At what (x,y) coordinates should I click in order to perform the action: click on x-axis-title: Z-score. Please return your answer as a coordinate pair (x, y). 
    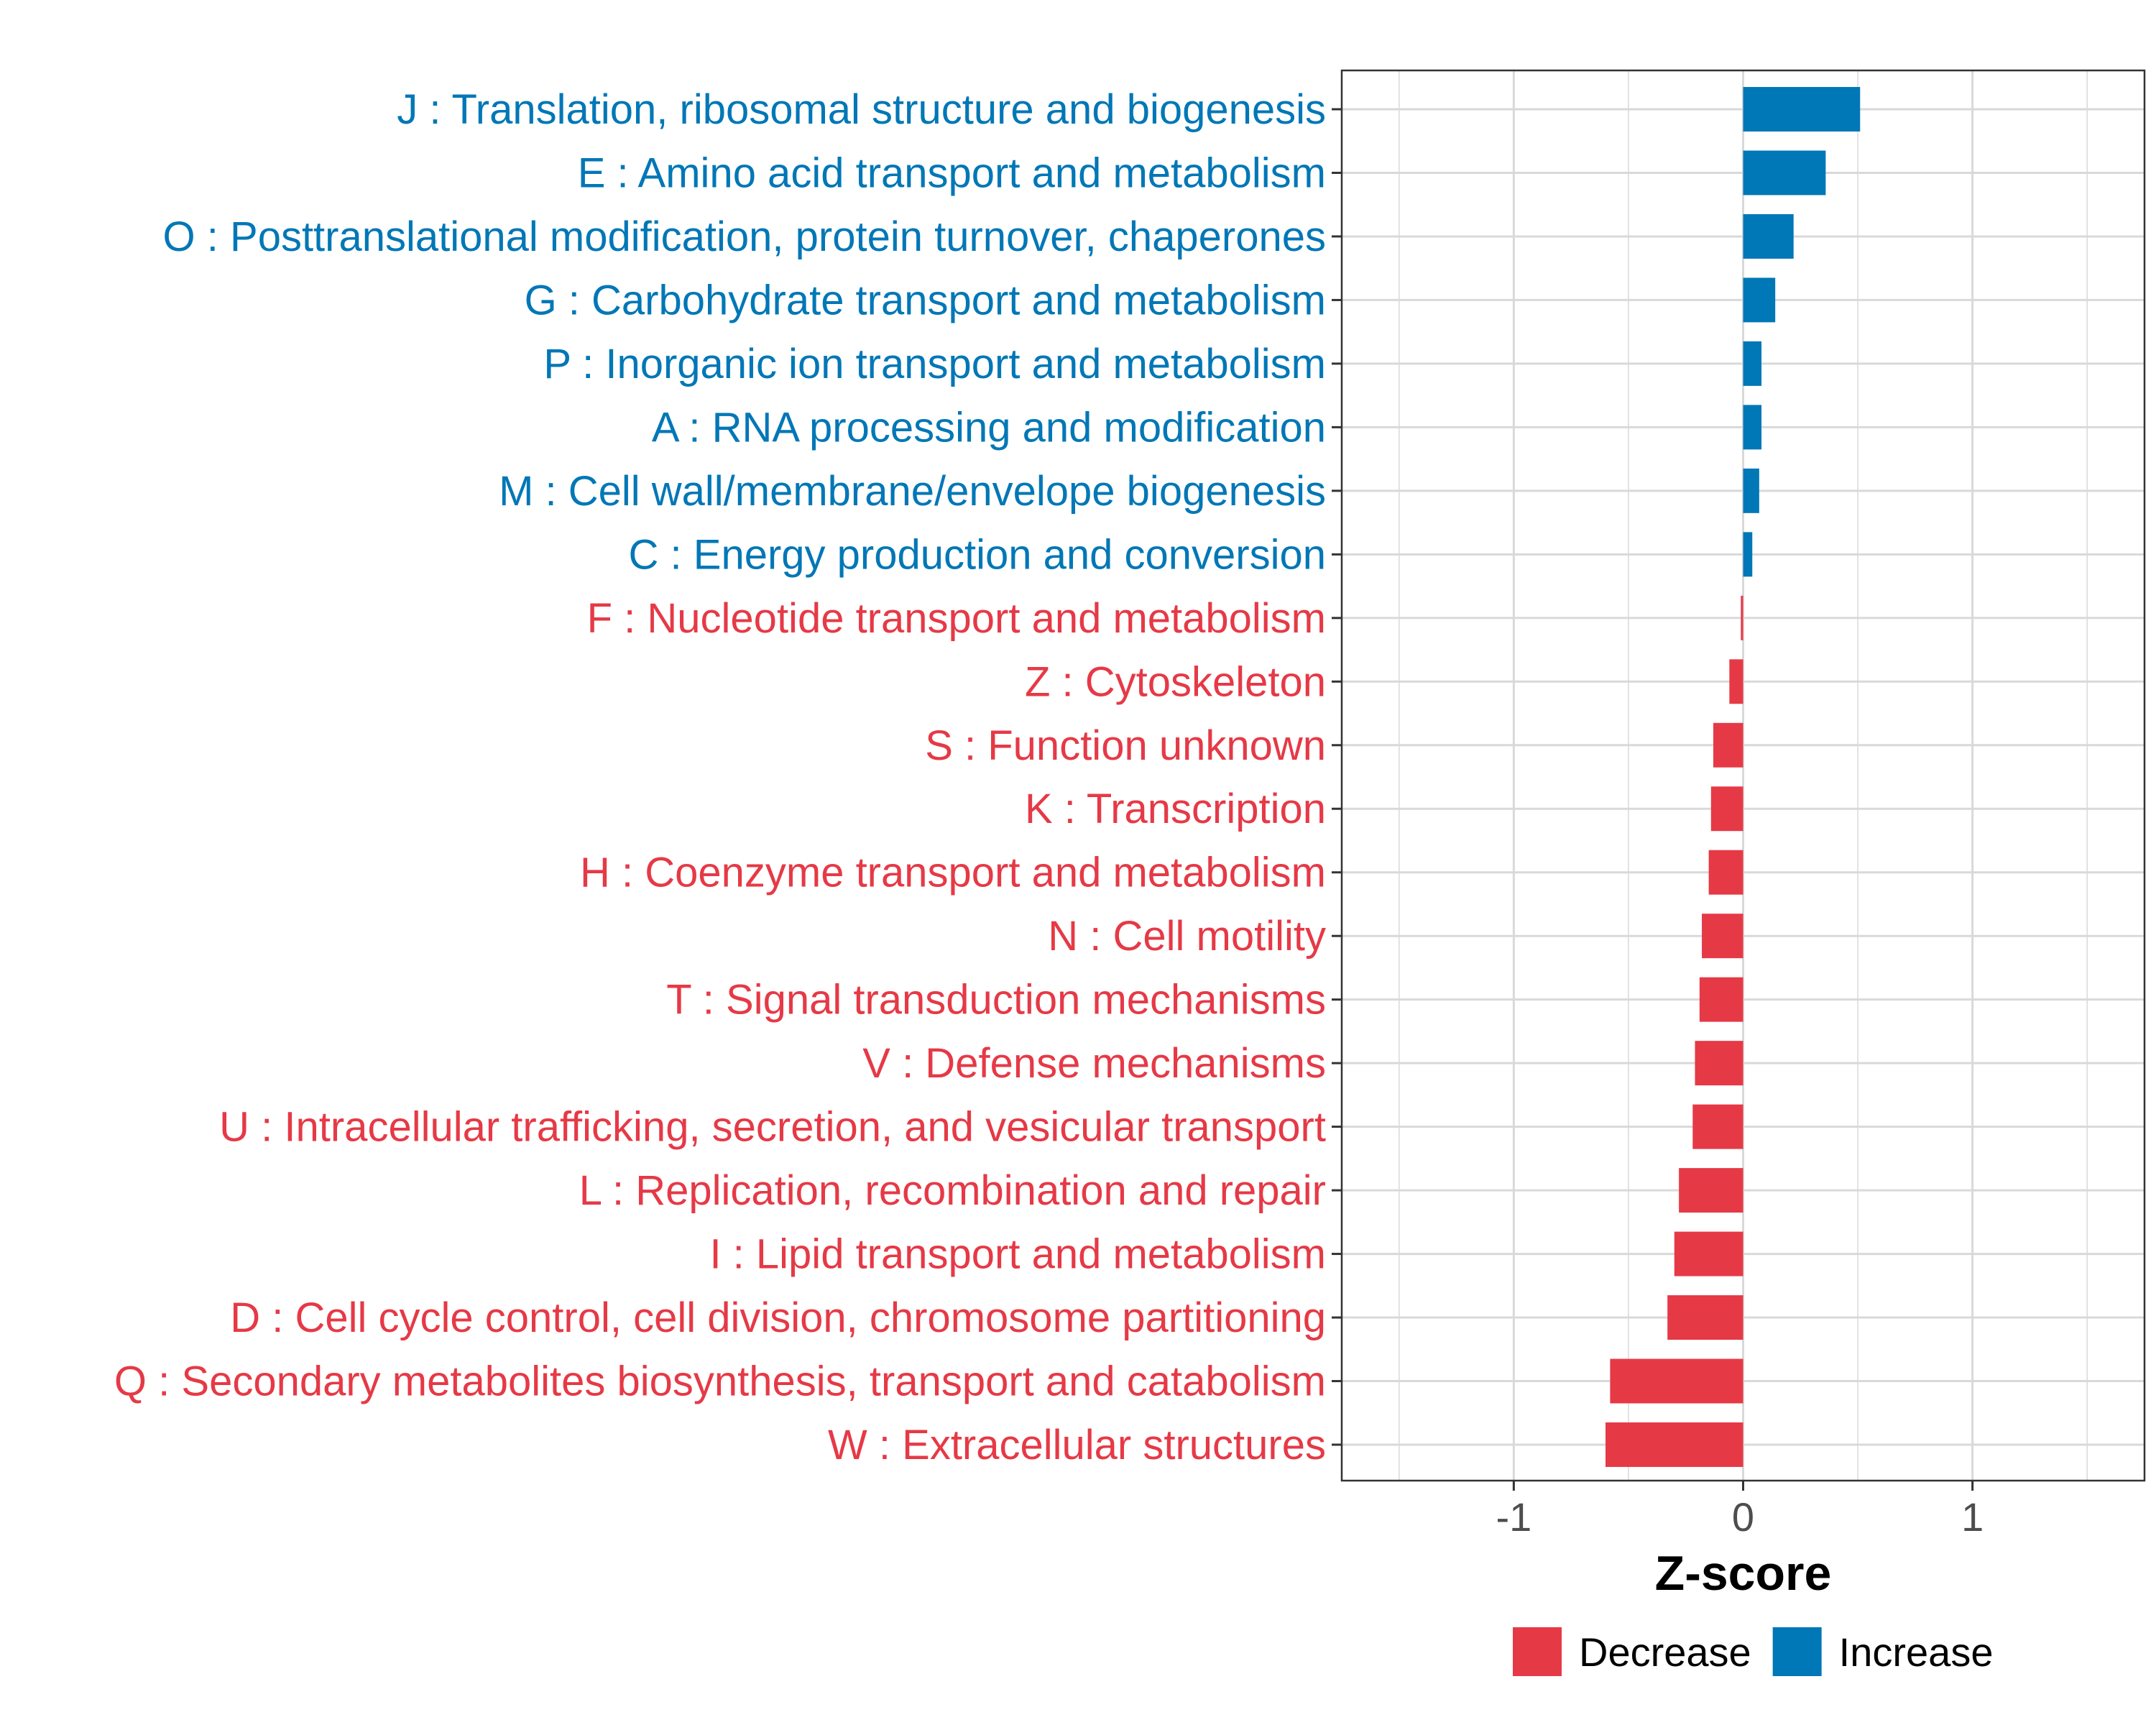
    Looking at the image, I should click on (1744, 1573).